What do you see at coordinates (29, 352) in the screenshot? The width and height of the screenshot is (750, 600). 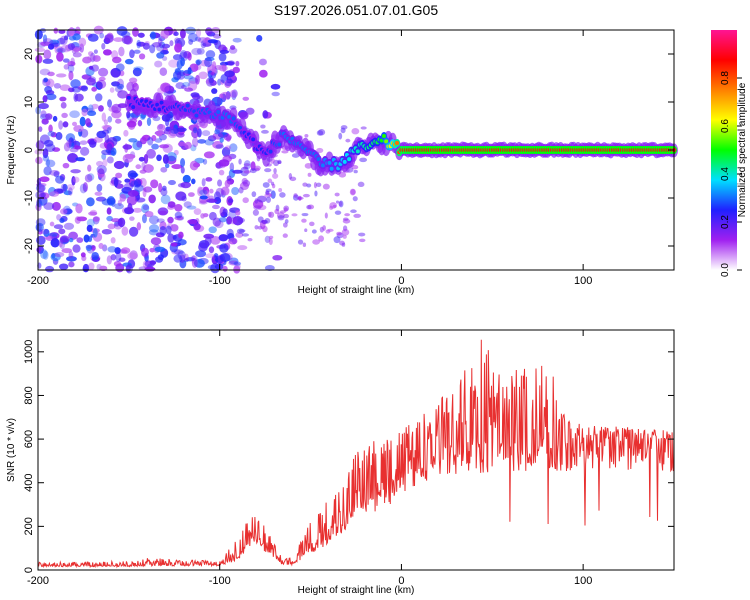 I see `y-tick-label: 1000` at bounding box center [29, 352].